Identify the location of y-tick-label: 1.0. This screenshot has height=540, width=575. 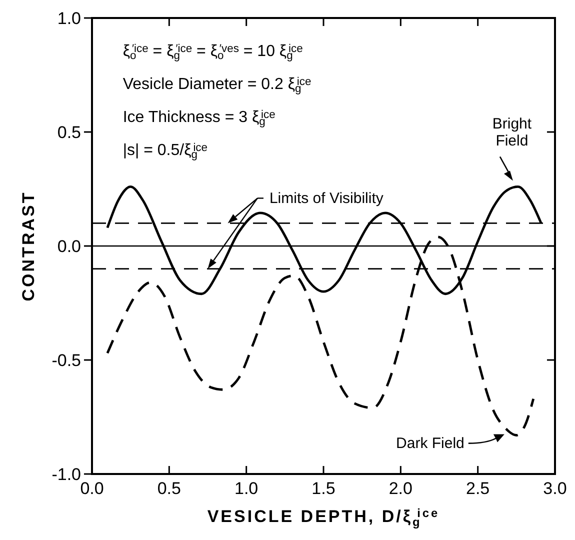
(69, 18).